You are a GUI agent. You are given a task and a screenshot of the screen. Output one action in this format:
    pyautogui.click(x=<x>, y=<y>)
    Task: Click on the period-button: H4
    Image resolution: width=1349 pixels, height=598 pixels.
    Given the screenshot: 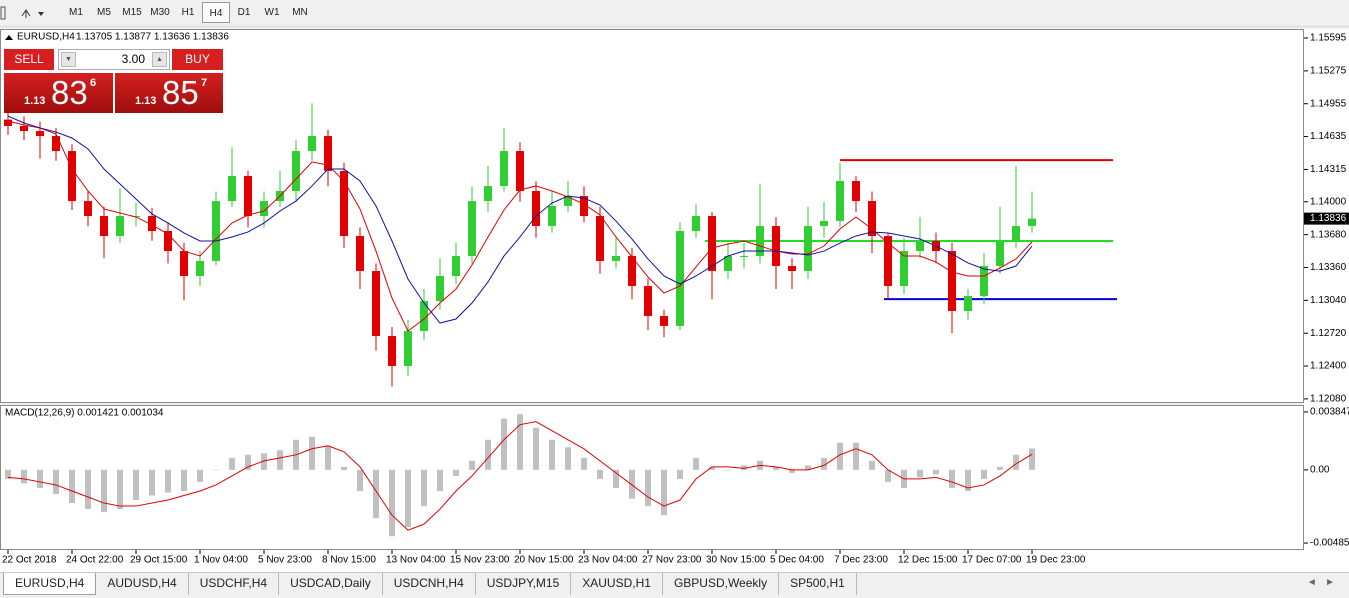 What is the action you would take?
    pyautogui.click(x=216, y=12)
    